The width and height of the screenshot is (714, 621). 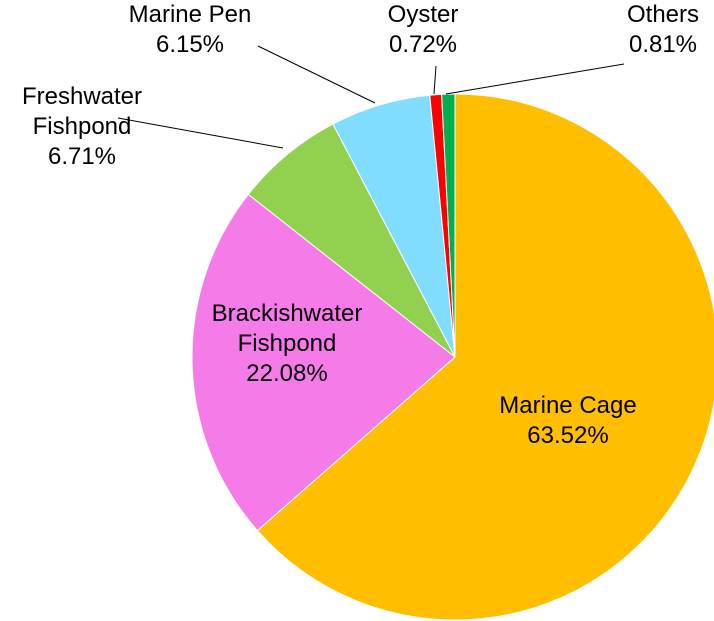 I want to click on label-brackishwater-fishpond: Brackishwater Fishpond 22.08%, so click(x=287, y=343).